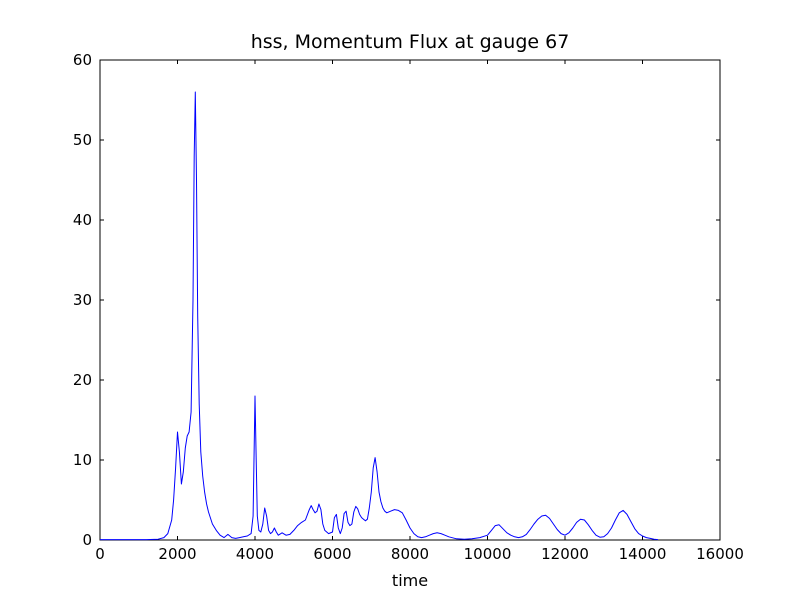  I want to click on y-tick-label: 40, so click(82, 220).